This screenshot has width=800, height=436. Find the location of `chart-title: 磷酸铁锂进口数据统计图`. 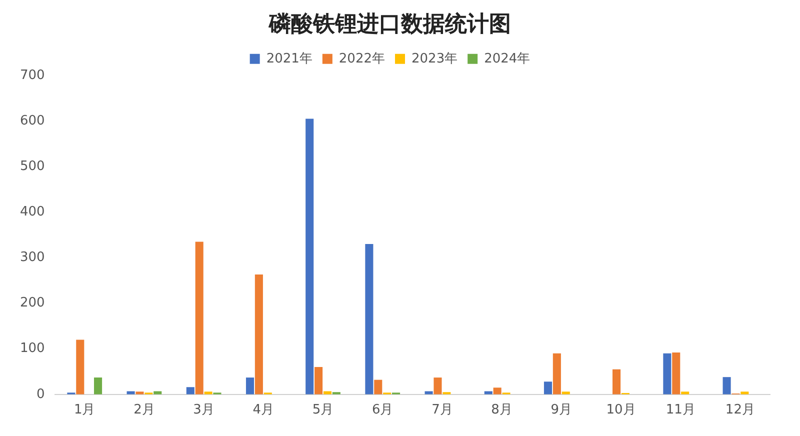

chart-title: 磷酸铁锂进口数据统计图 is located at coordinates (389, 23).